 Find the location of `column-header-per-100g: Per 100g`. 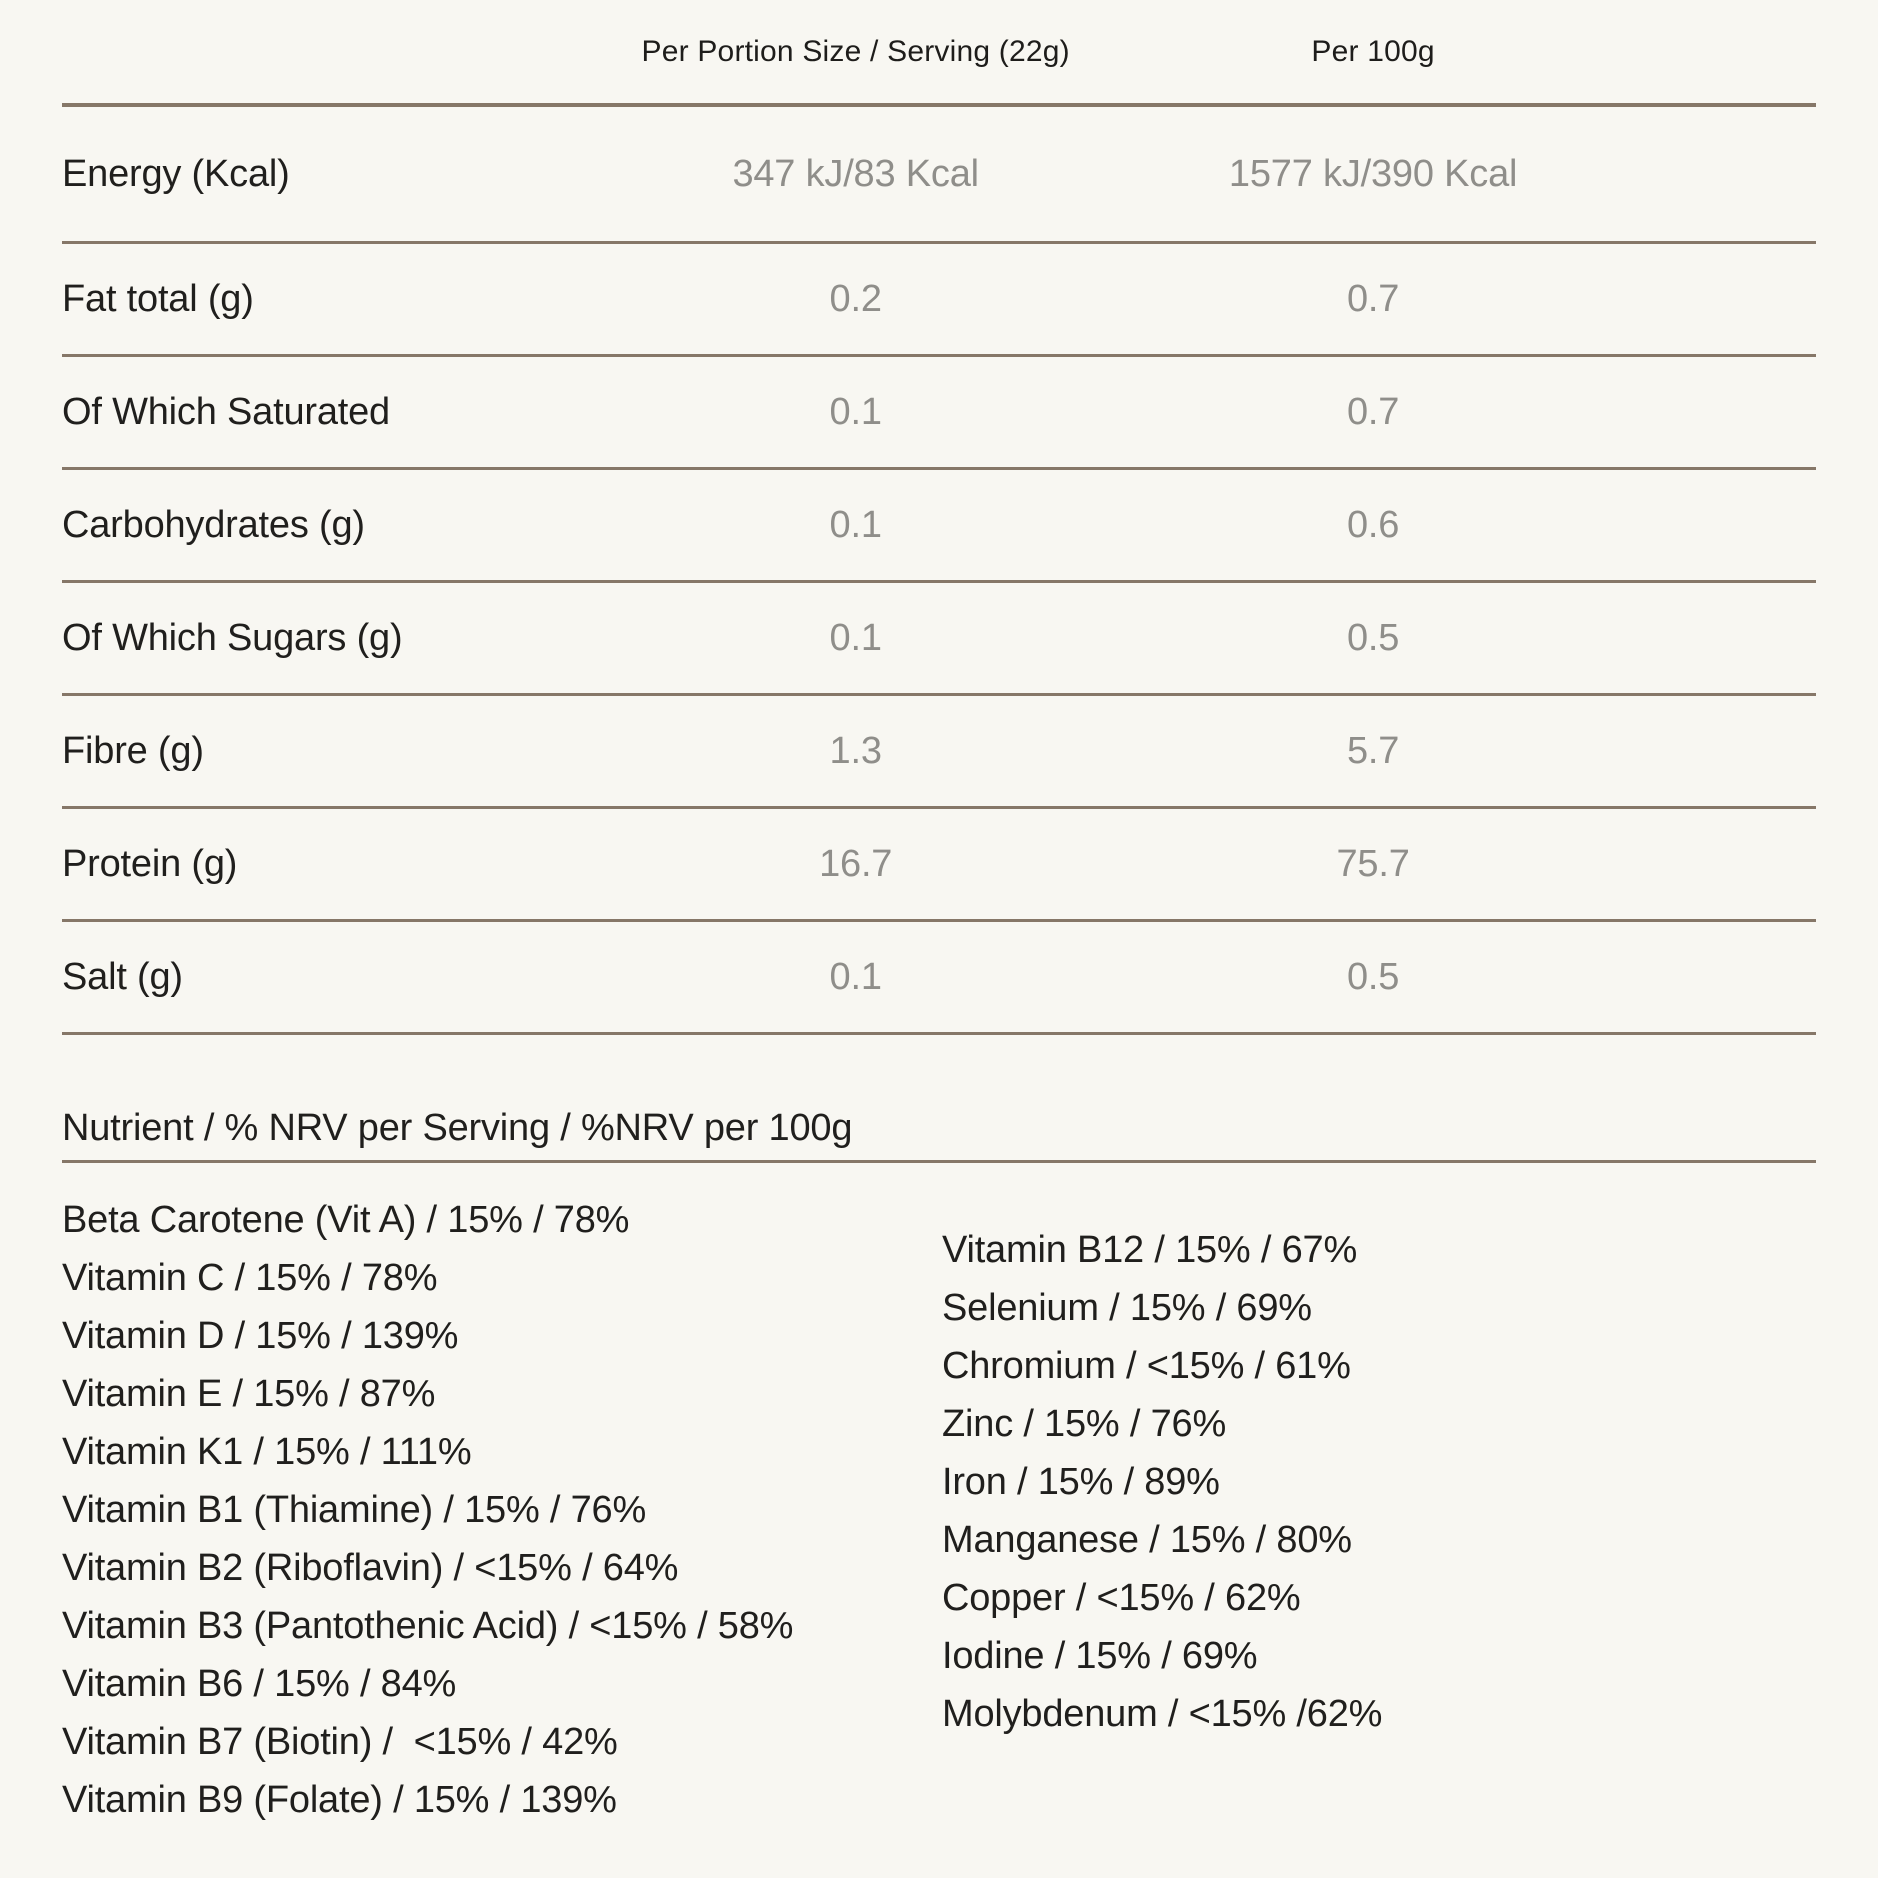

column-header-per-100g: Per 100g is located at coordinates (1373, 51).